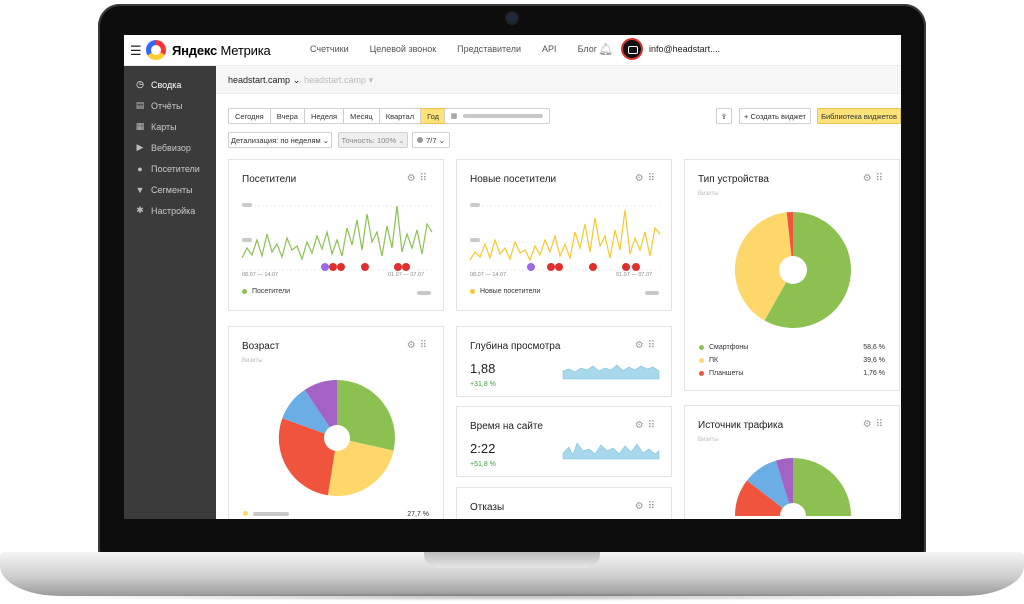 The height and width of the screenshot is (604, 1024). I want to click on widget-tools: ⚙⠿, so click(647, 345).